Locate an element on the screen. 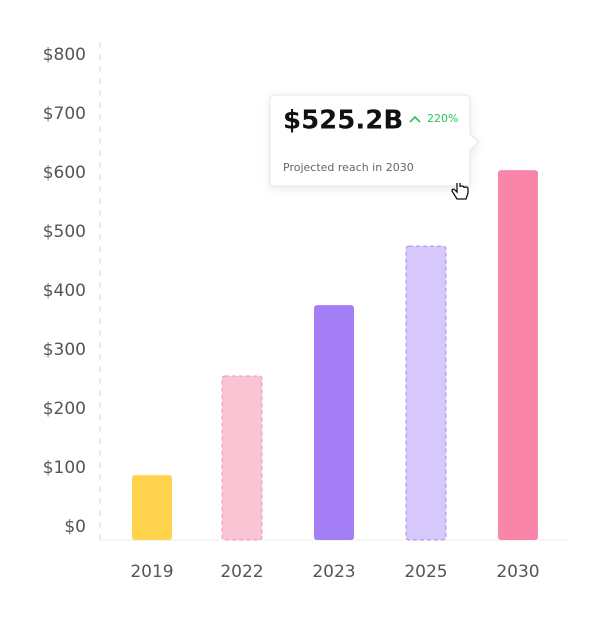 The width and height of the screenshot is (608, 617). tooltip-headline: $525.2B is located at coordinates (343, 121).